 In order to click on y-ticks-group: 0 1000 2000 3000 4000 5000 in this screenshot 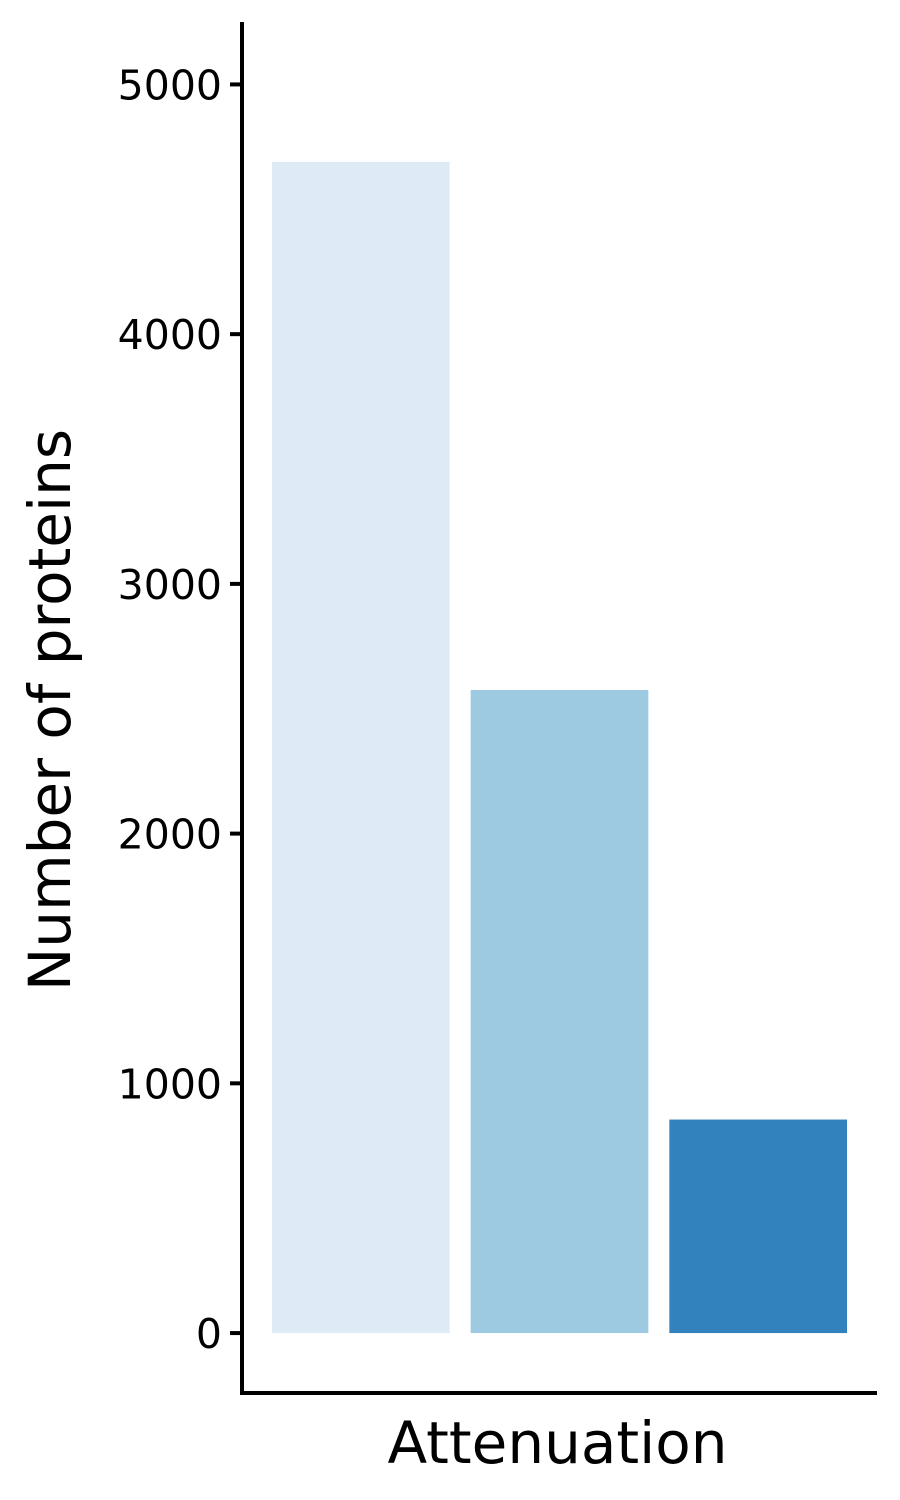, I will do `click(180, 709)`.